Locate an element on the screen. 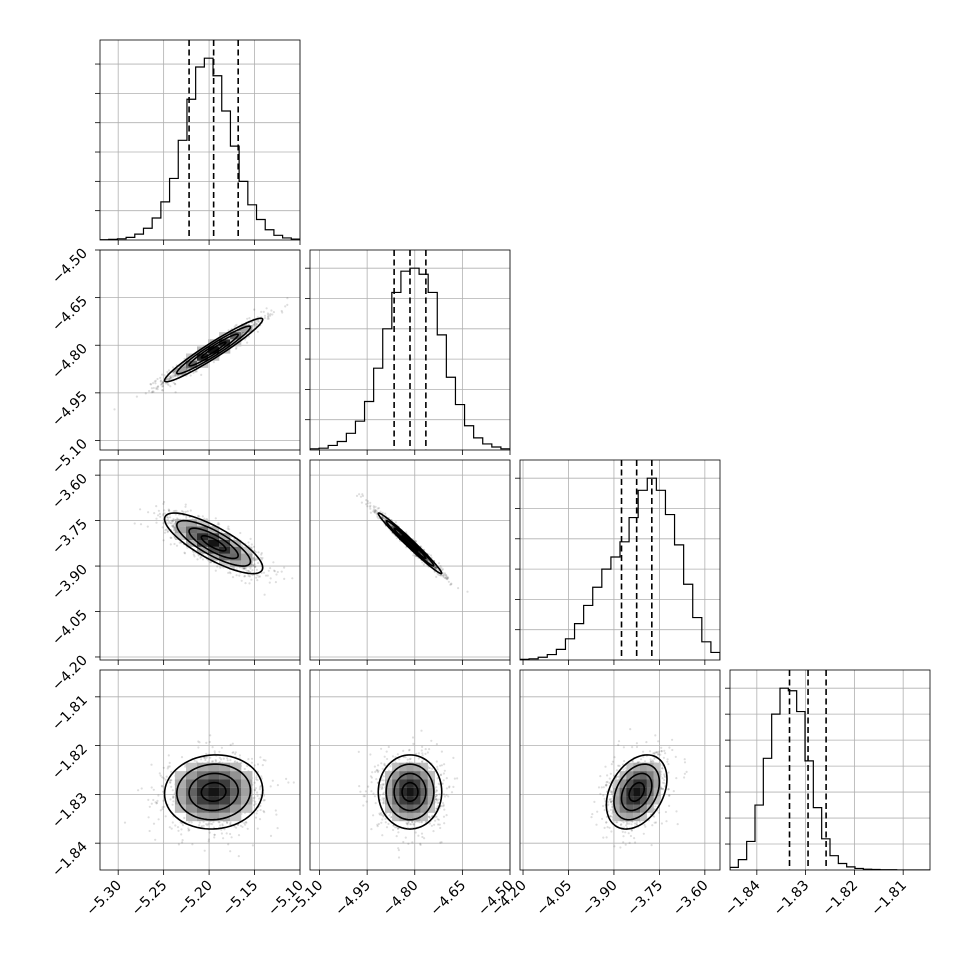  contour-group is located at coordinates (410, 543).